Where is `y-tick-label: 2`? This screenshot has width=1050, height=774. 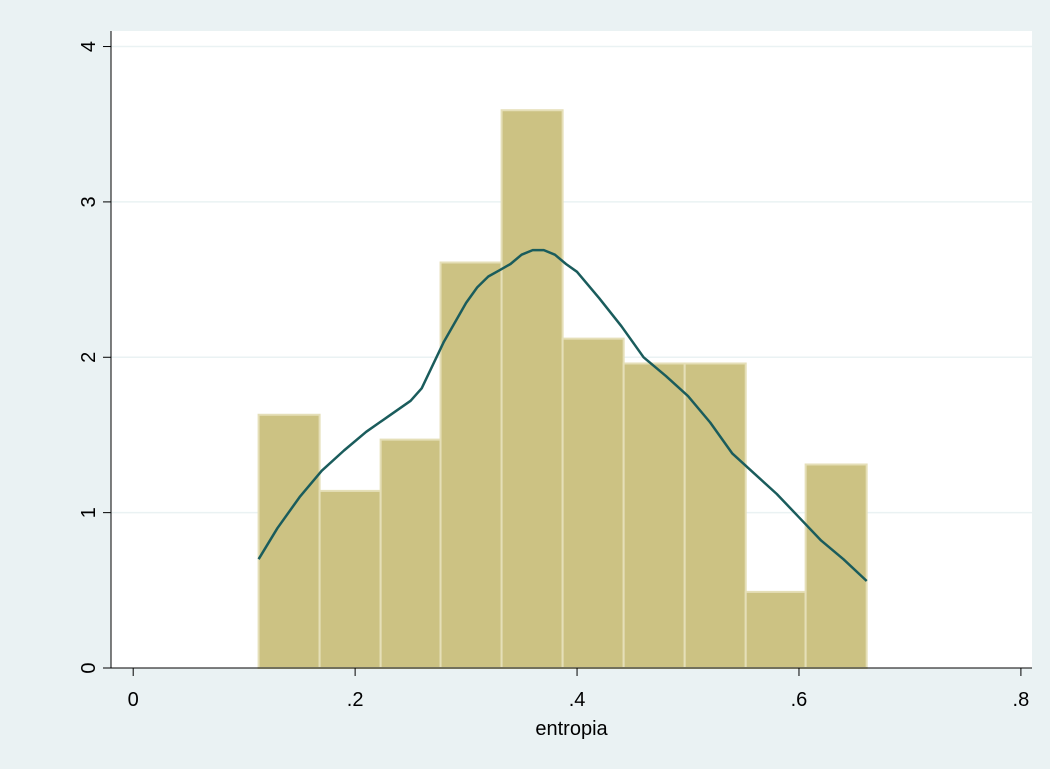
y-tick-label: 2 is located at coordinates (89, 357).